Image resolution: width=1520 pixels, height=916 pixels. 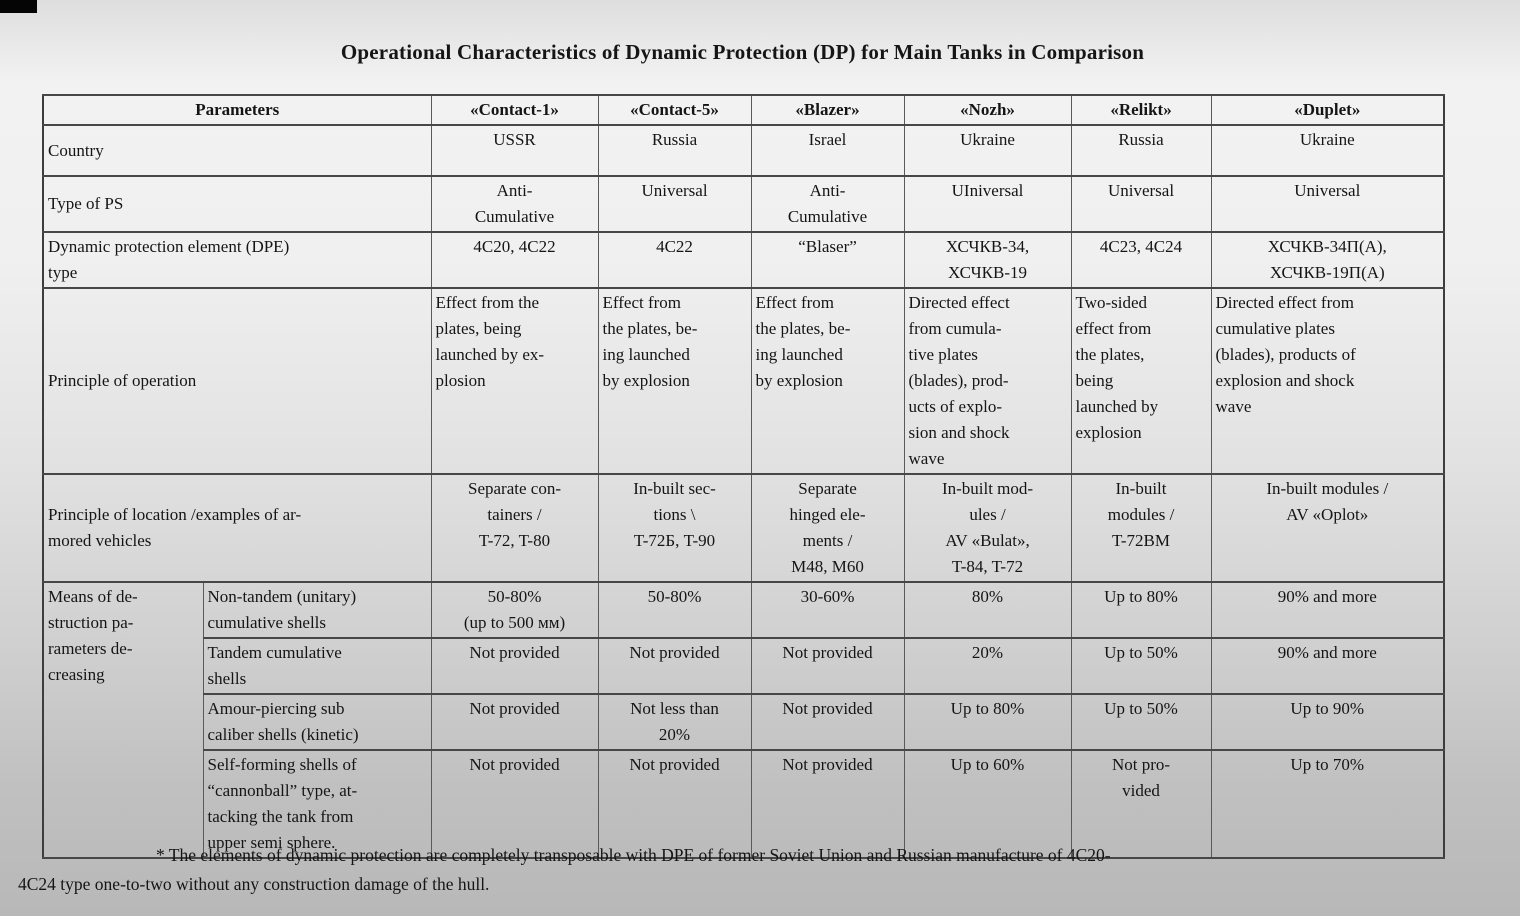 What do you see at coordinates (1327, 804) in the screenshot?
I see `table-cell-value: Up to 70%` at bounding box center [1327, 804].